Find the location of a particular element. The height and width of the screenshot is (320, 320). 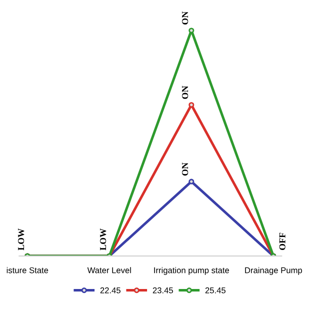

x-tick-label: Irrigation pump state is located at coordinates (192, 271).